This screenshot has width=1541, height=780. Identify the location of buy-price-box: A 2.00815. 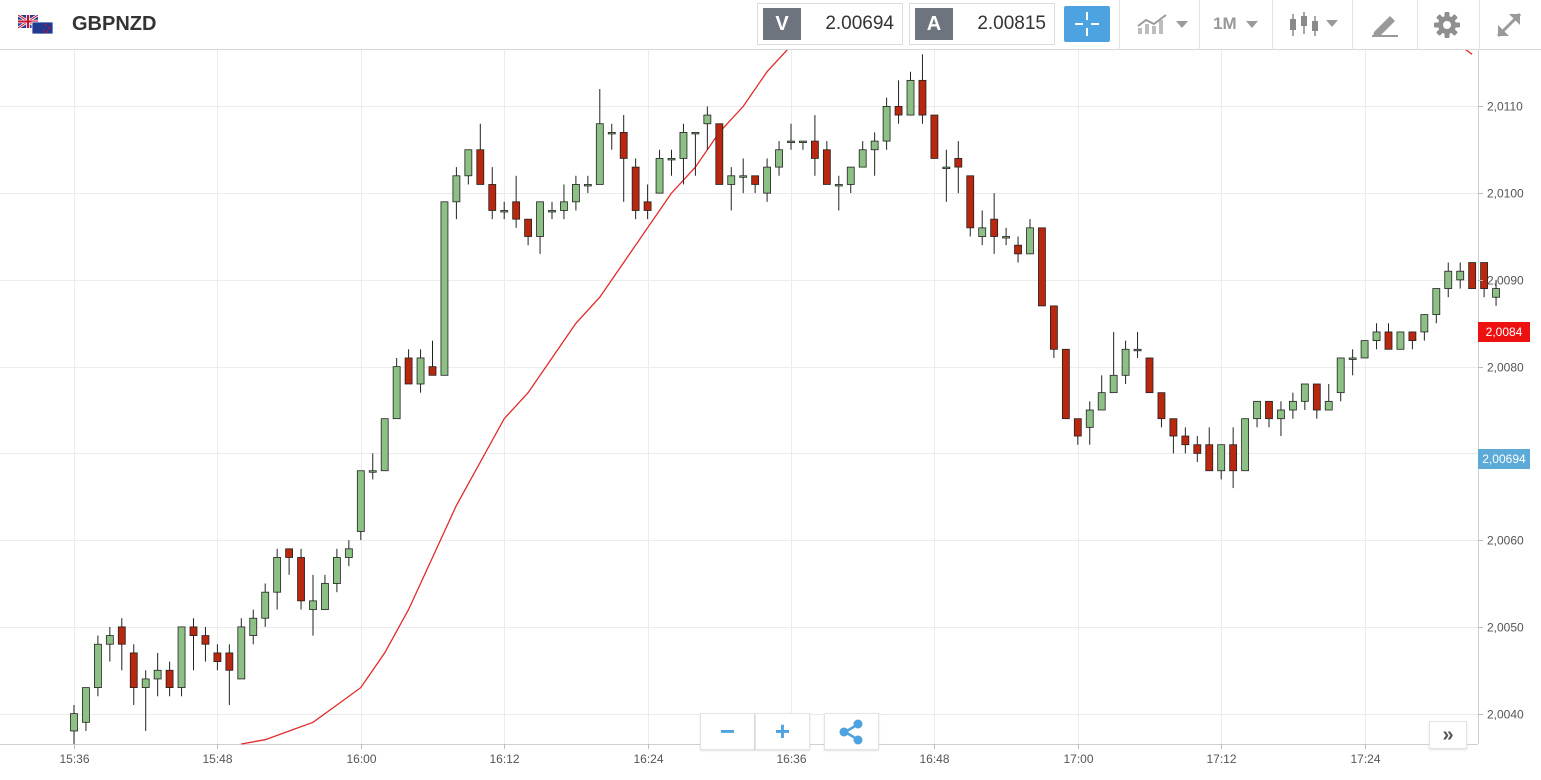
(982, 24).